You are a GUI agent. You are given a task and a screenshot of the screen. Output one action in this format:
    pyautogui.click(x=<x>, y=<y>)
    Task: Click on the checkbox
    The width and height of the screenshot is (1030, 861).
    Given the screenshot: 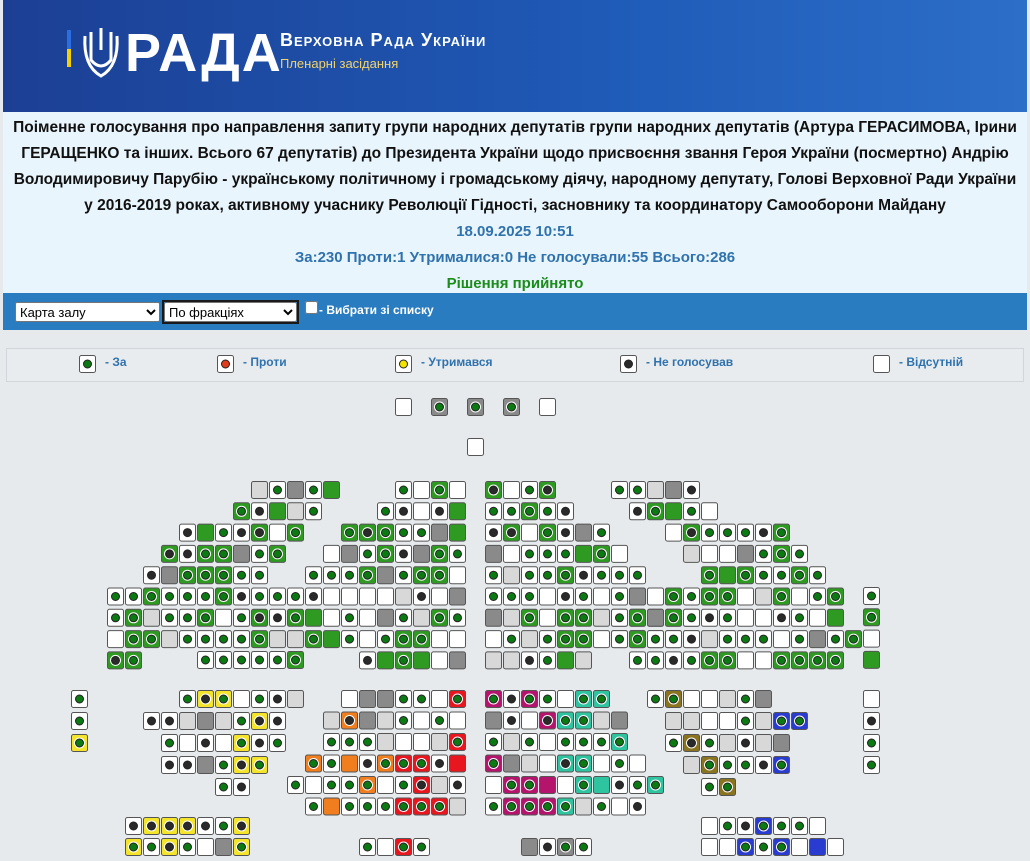 What is the action you would take?
    pyautogui.click(x=311, y=307)
    